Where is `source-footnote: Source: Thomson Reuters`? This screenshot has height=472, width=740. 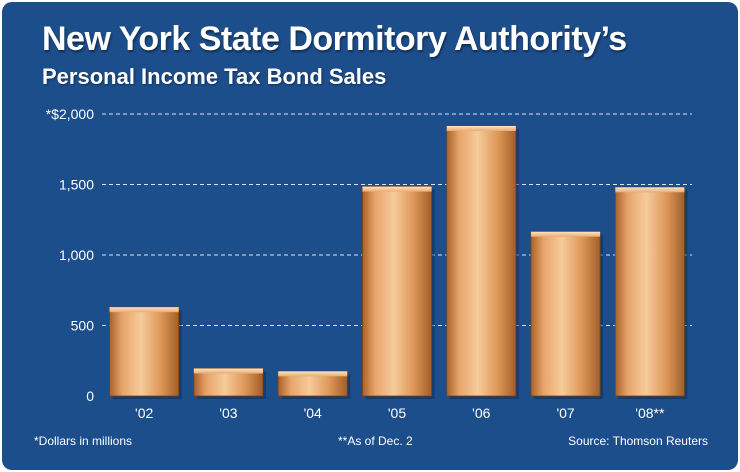 source-footnote: Source: Thomson Reuters is located at coordinates (638, 441).